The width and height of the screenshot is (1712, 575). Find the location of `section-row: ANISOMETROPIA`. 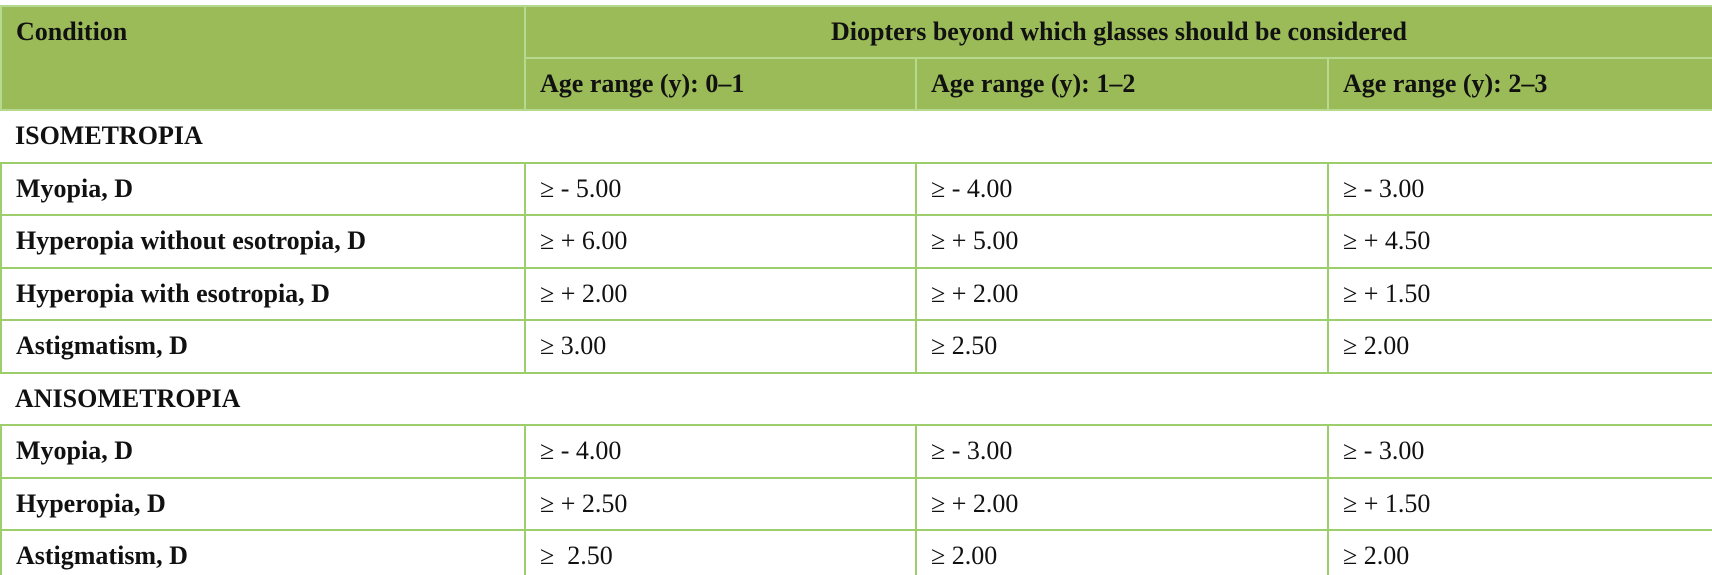

section-row: ANISOMETROPIA is located at coordinates (856, 398).